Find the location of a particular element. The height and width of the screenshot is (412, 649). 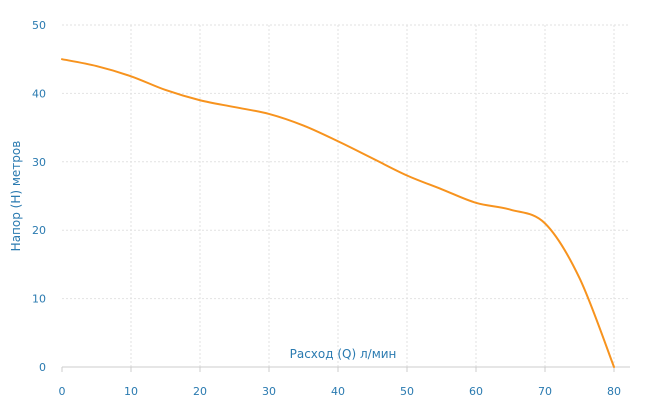

axes is located at coordinates (345, 369).